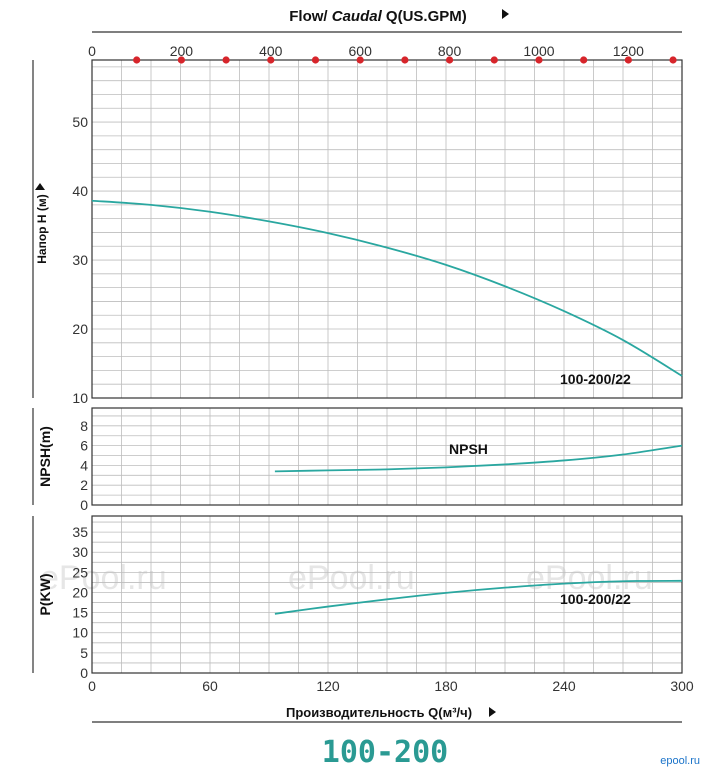 This screenshot has width=709, height=770. I want to click on y-axis-label: P(KW), so click(45, 595).